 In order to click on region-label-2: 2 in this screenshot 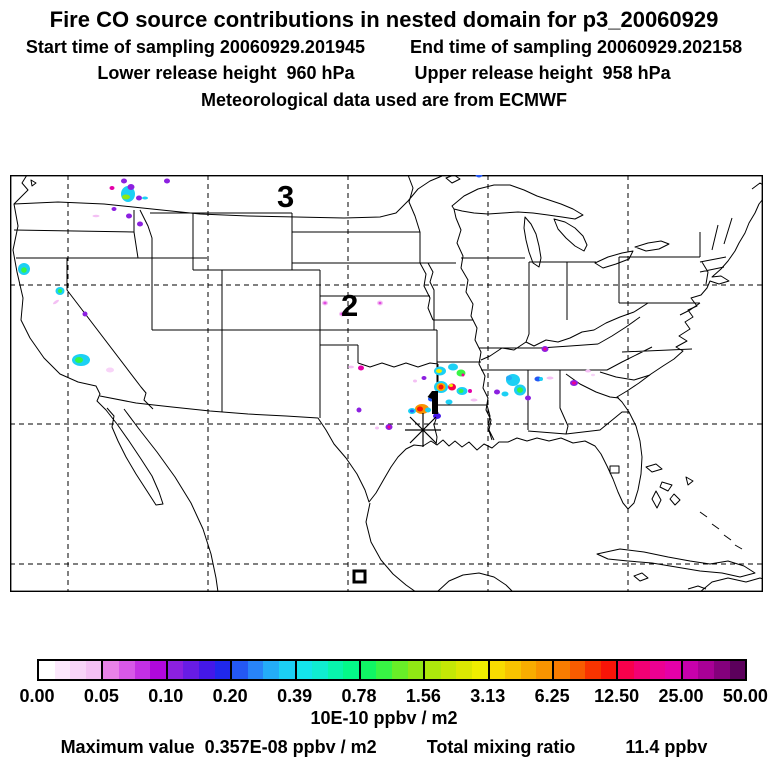, I will do `click(349, 305)`.